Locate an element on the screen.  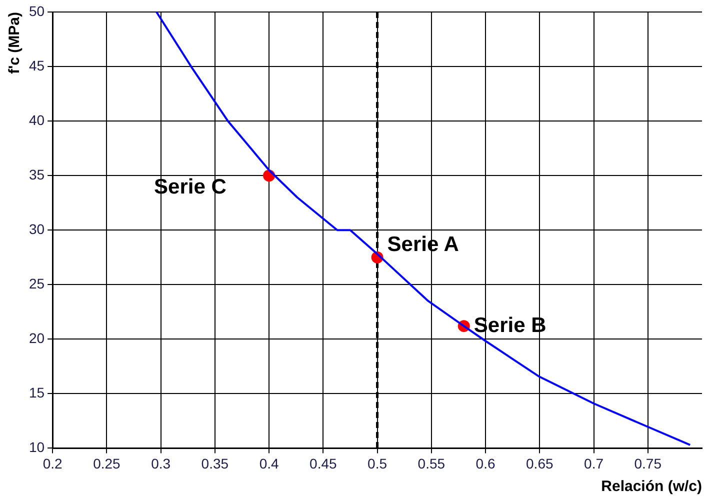
x-tick-label: 0.7 is located at coordinates (594, 463).